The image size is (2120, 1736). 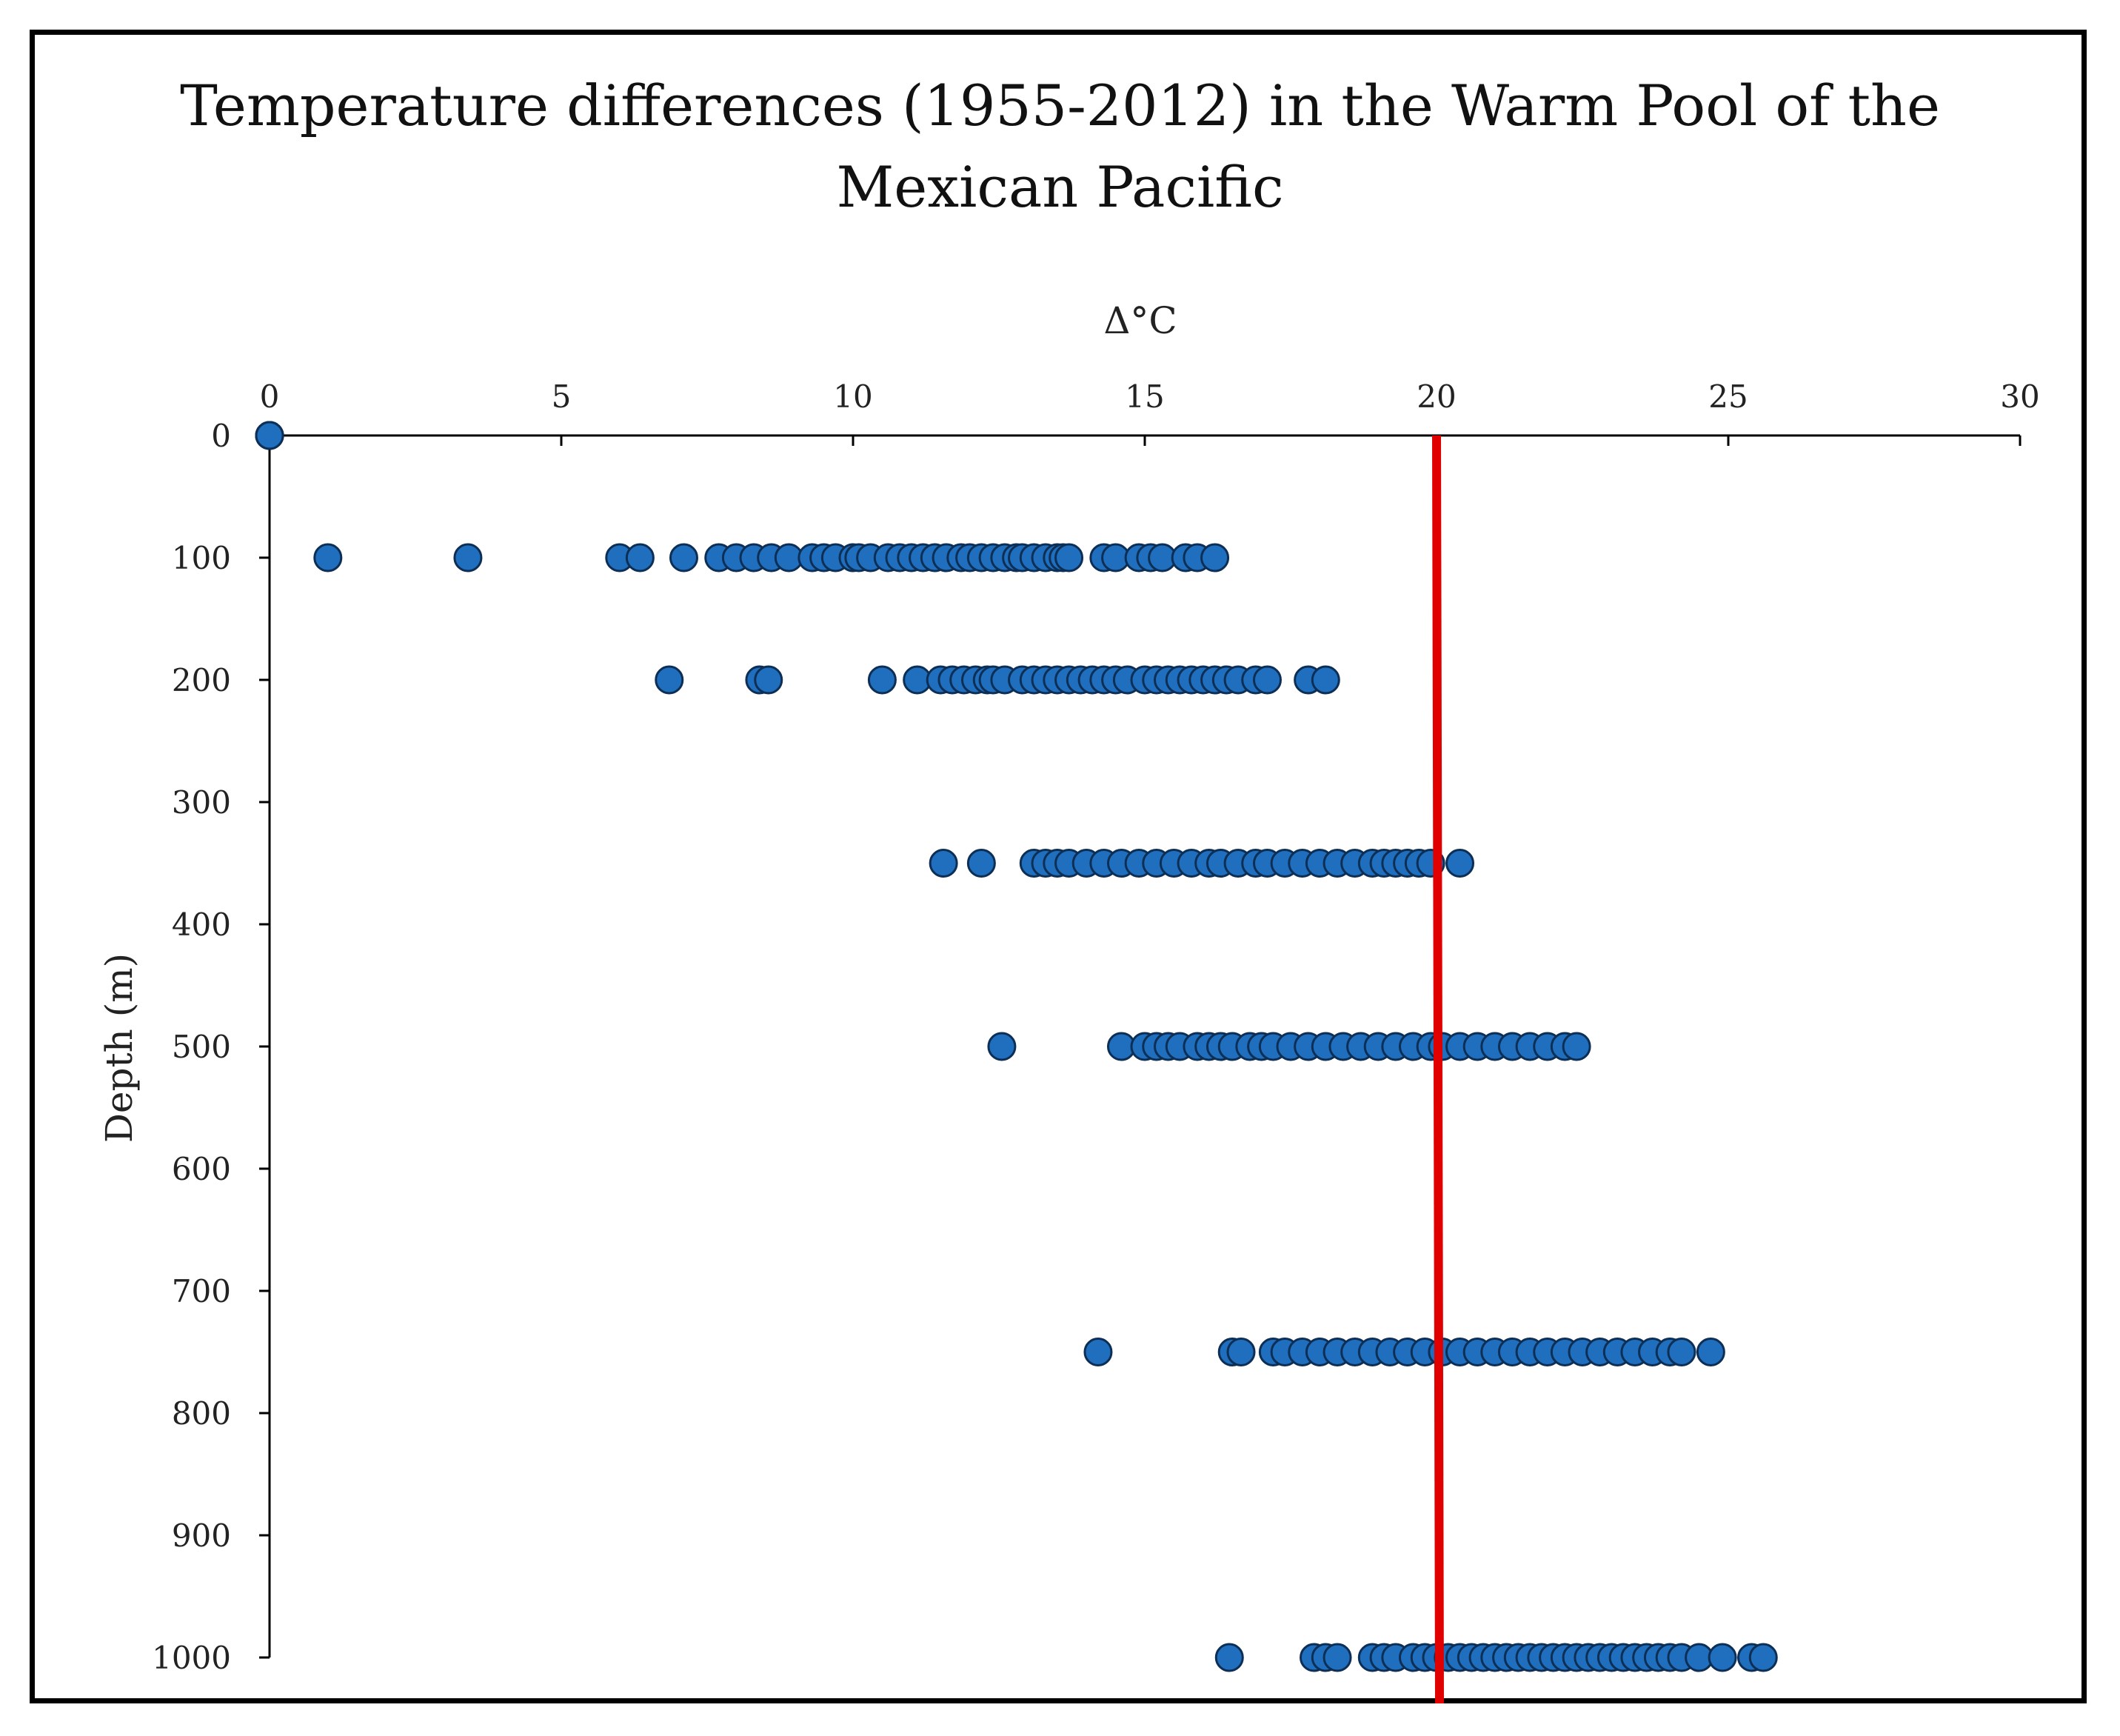 What do you see at coordinates (1728, 396) in the screenshot?
I see `x-tick-label: 25` at bounding box center [1728, 396].